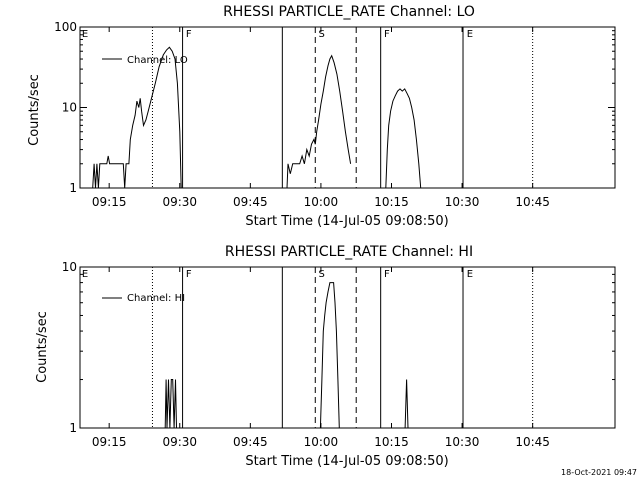 The width and height of the screenshot is (640, 480). Describe the element at coordinates (69, 108) in the screenshot. I see `y-tick-label-lo: 10` at that location.